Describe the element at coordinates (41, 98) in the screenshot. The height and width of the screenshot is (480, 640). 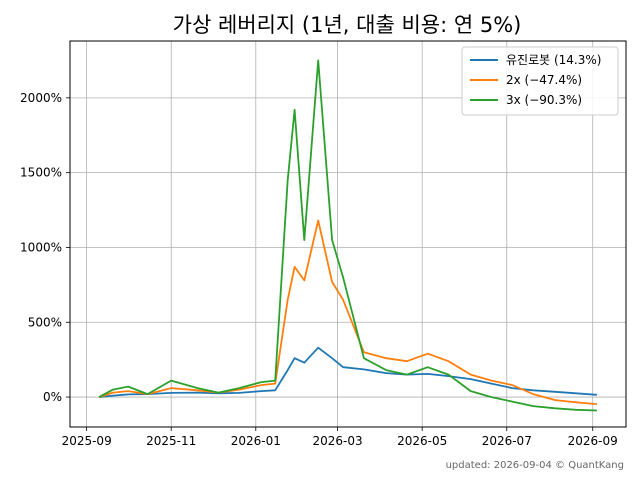
I see `y-tick-label: 2000%` at that location.